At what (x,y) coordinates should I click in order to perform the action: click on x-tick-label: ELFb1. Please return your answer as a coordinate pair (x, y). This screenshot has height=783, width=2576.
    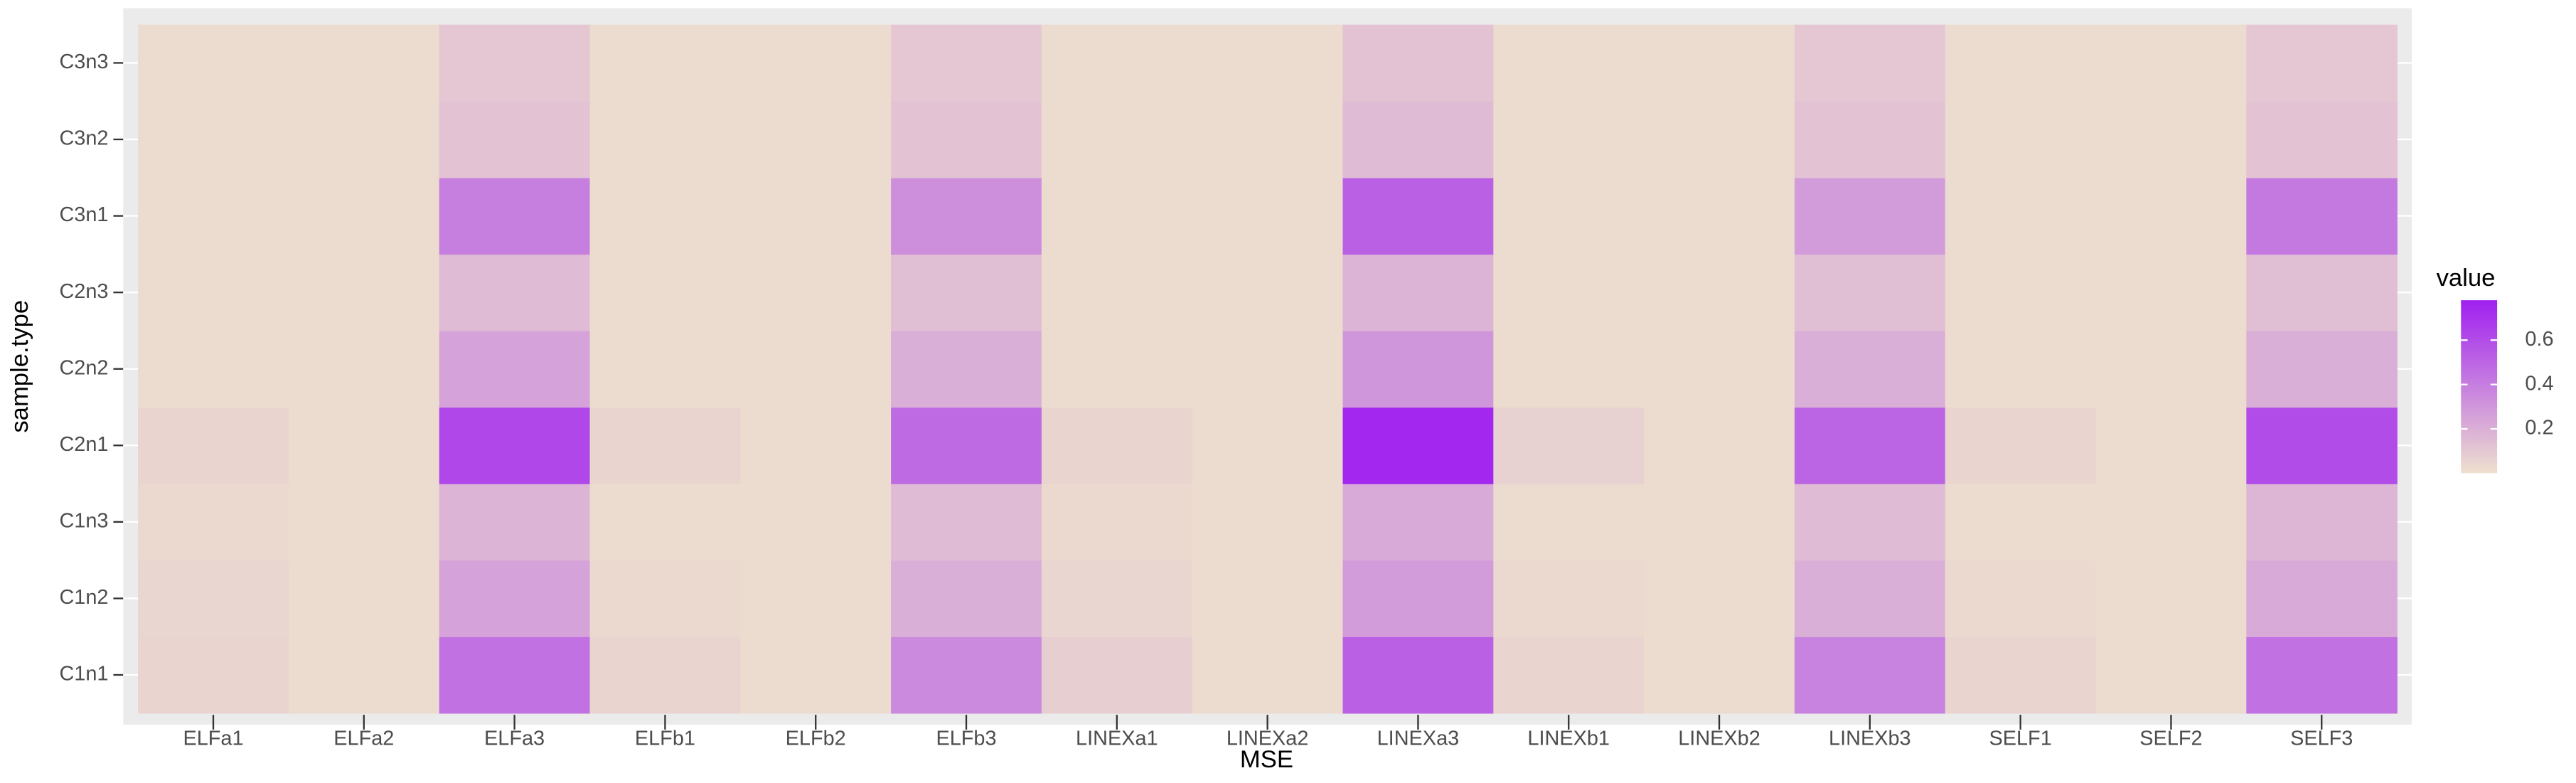
    Looking at the image, I should click on (665, 738).